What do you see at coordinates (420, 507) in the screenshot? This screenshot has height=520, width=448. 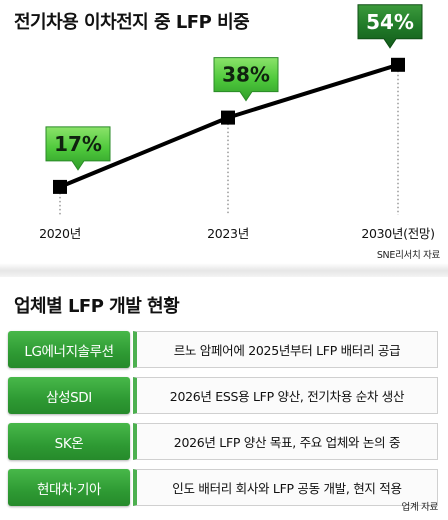 I see `table-source: 업계 자료` at bounding box center [420, 507].